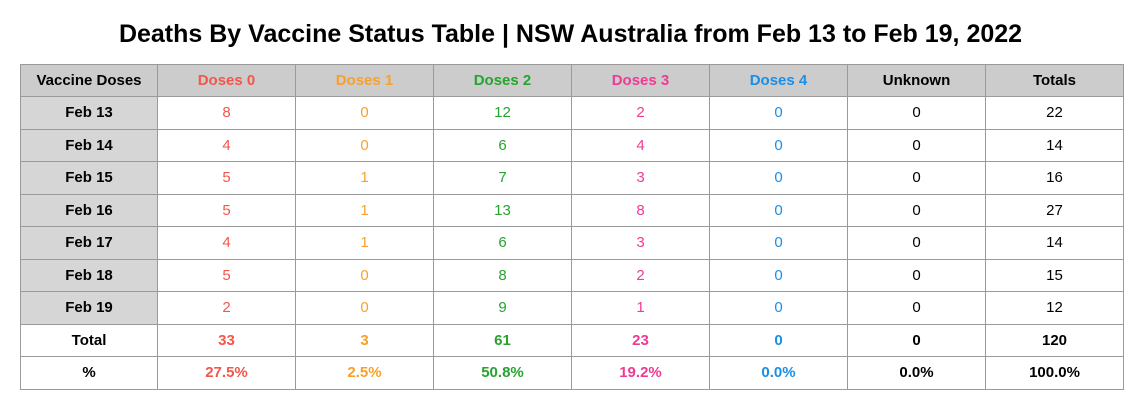  I want to click on cell-totals: 15, so click(1054, 275).